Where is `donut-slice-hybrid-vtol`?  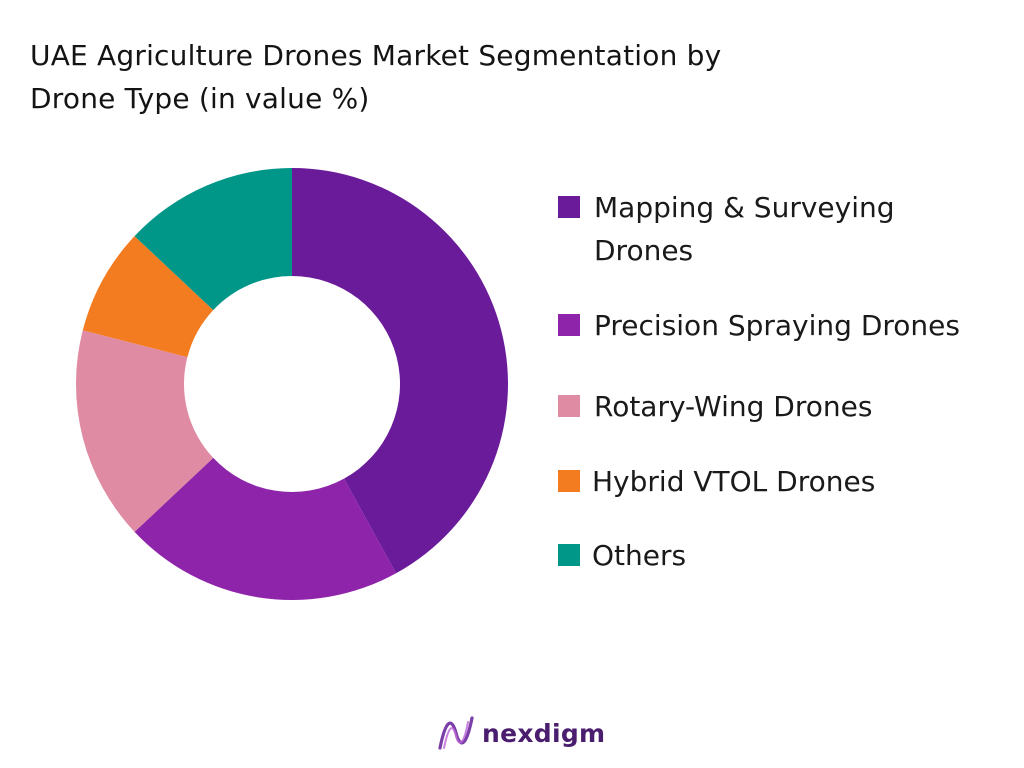
donut-slice-hybrid-vtol is located at coordinates (148, 297).